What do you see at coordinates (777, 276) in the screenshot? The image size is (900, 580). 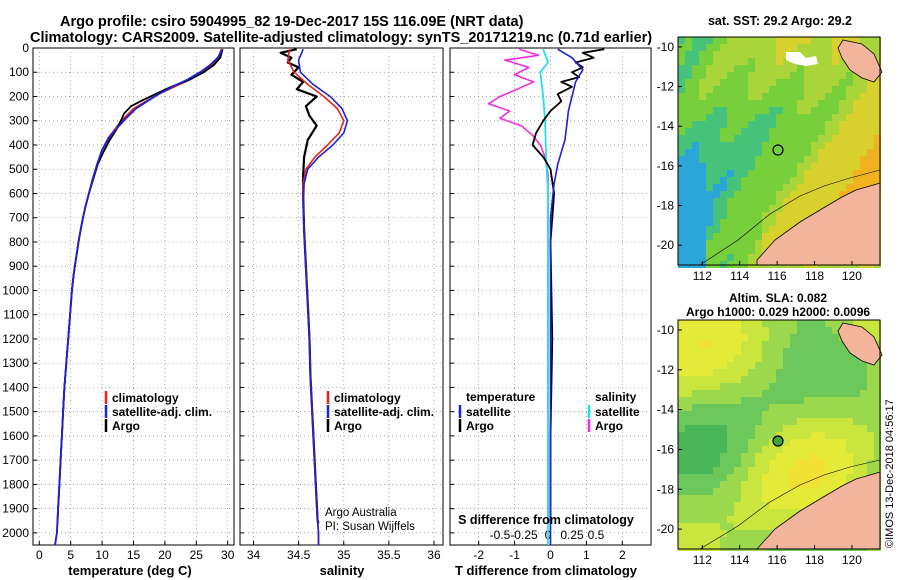 I see `lon-tick-label: 116` at bounding box center [777, 276].